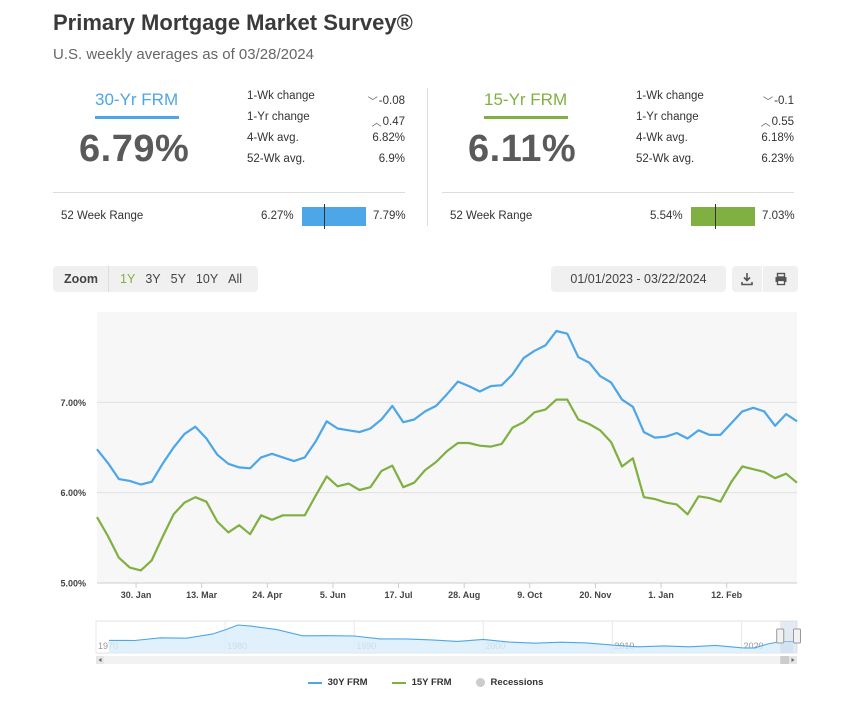 The width and height of the screenshot is (851, 709). What do you see at coordinates (715, 142) in the screenshot?
I see `stat-row: 4-Wk avg. 6.18%` at bounding box center [715, 142].